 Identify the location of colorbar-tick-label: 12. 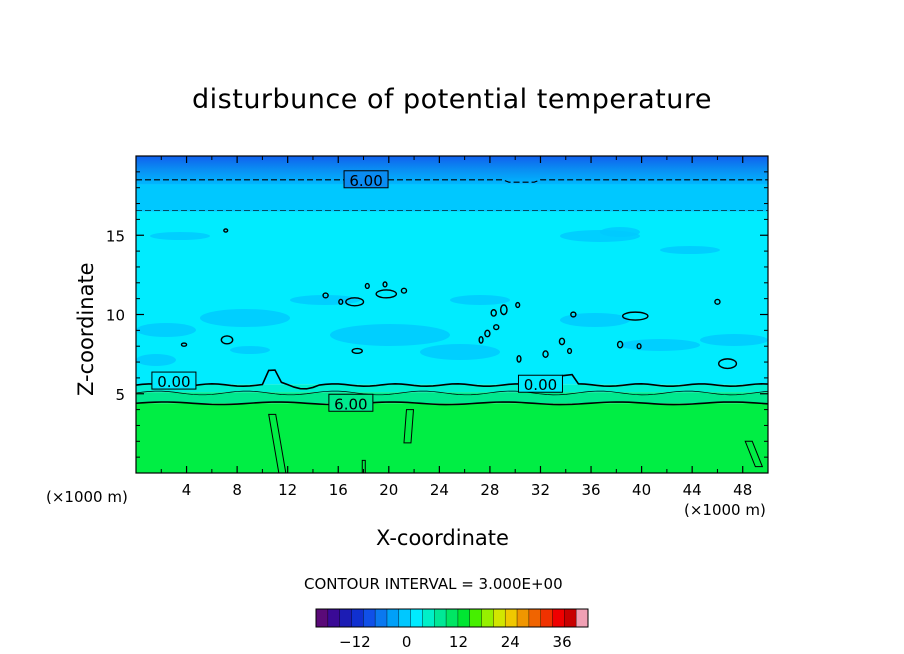
(458, 642).